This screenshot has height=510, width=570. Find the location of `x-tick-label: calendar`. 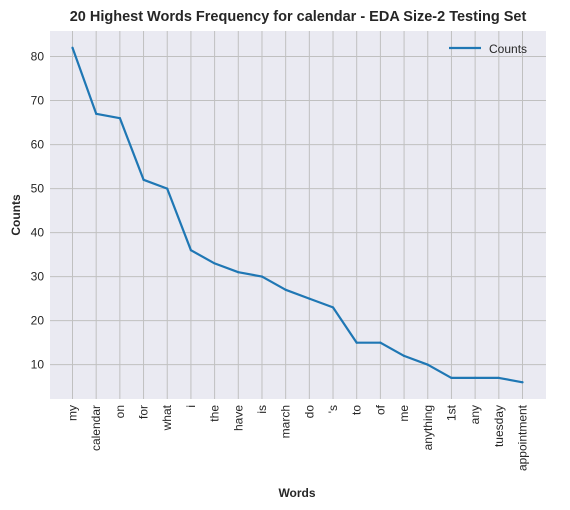

x-tick-label: calendar is located at coordinates (96, 428).